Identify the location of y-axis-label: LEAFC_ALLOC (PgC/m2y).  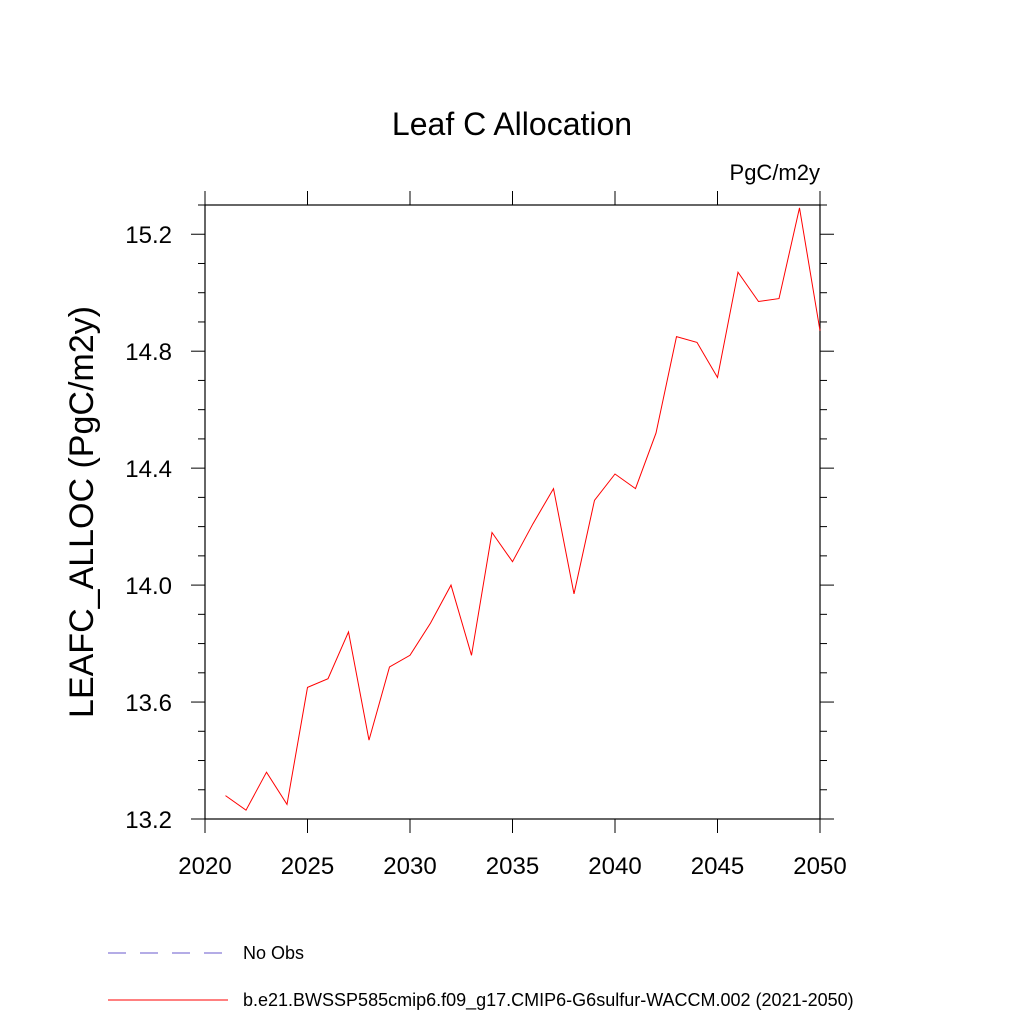
(82, 512).